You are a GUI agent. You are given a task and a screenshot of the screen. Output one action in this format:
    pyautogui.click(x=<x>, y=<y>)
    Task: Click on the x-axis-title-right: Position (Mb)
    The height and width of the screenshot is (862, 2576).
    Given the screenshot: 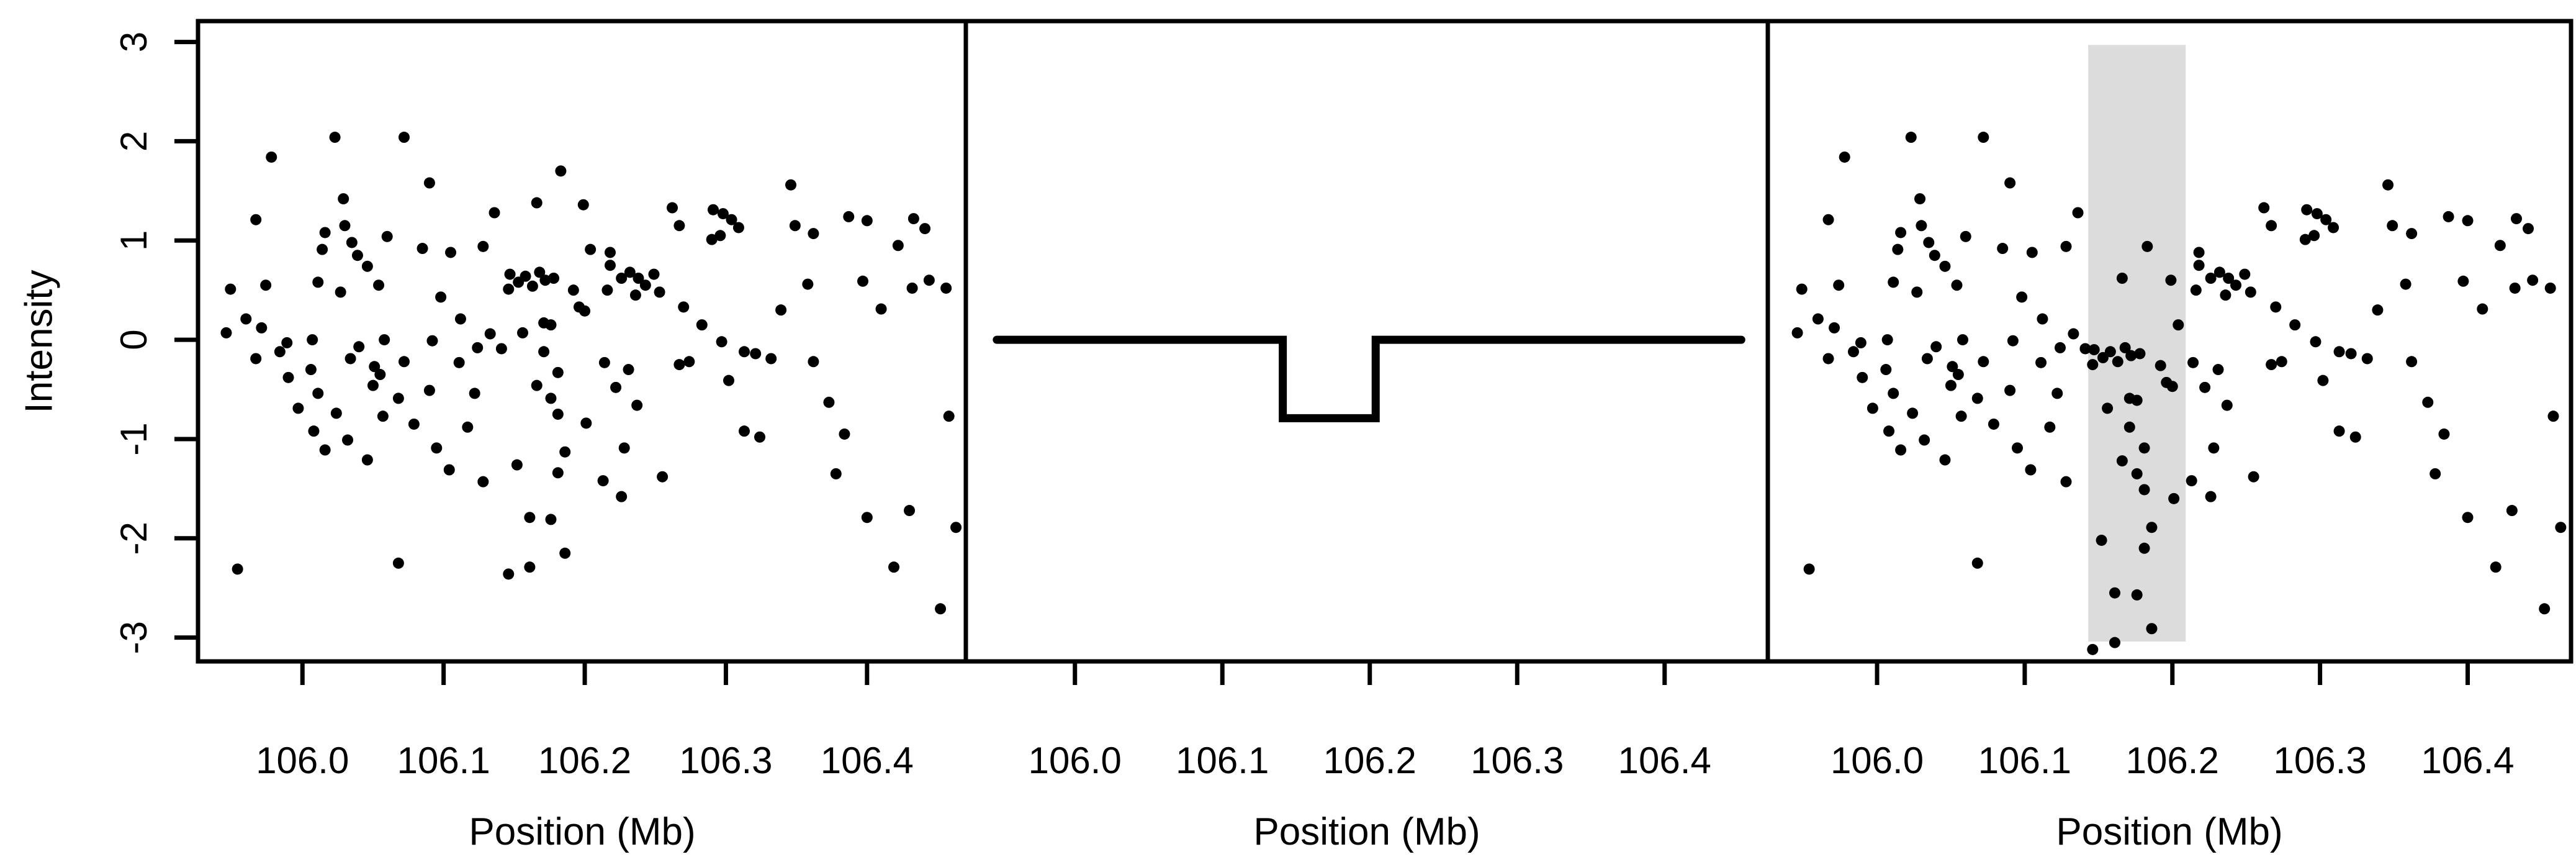 What is the action you would take?
    pyautogui.click(x=2169, y=831)
    